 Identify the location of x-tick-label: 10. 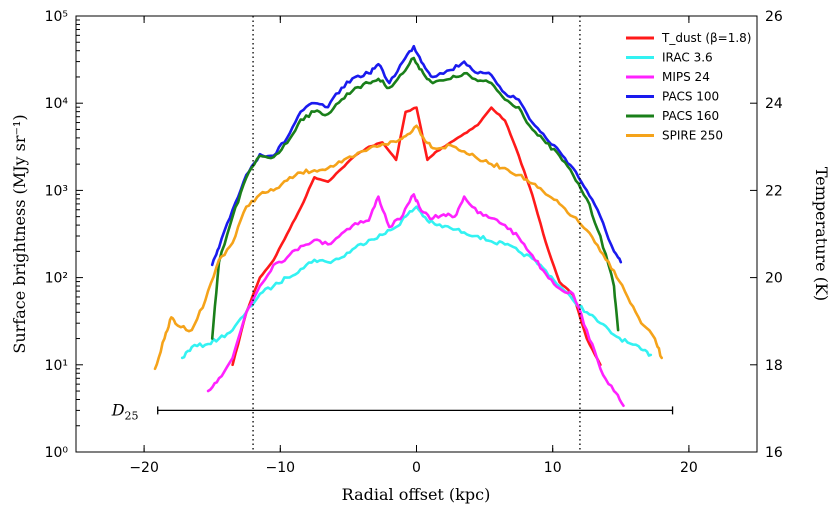
(553, 468).